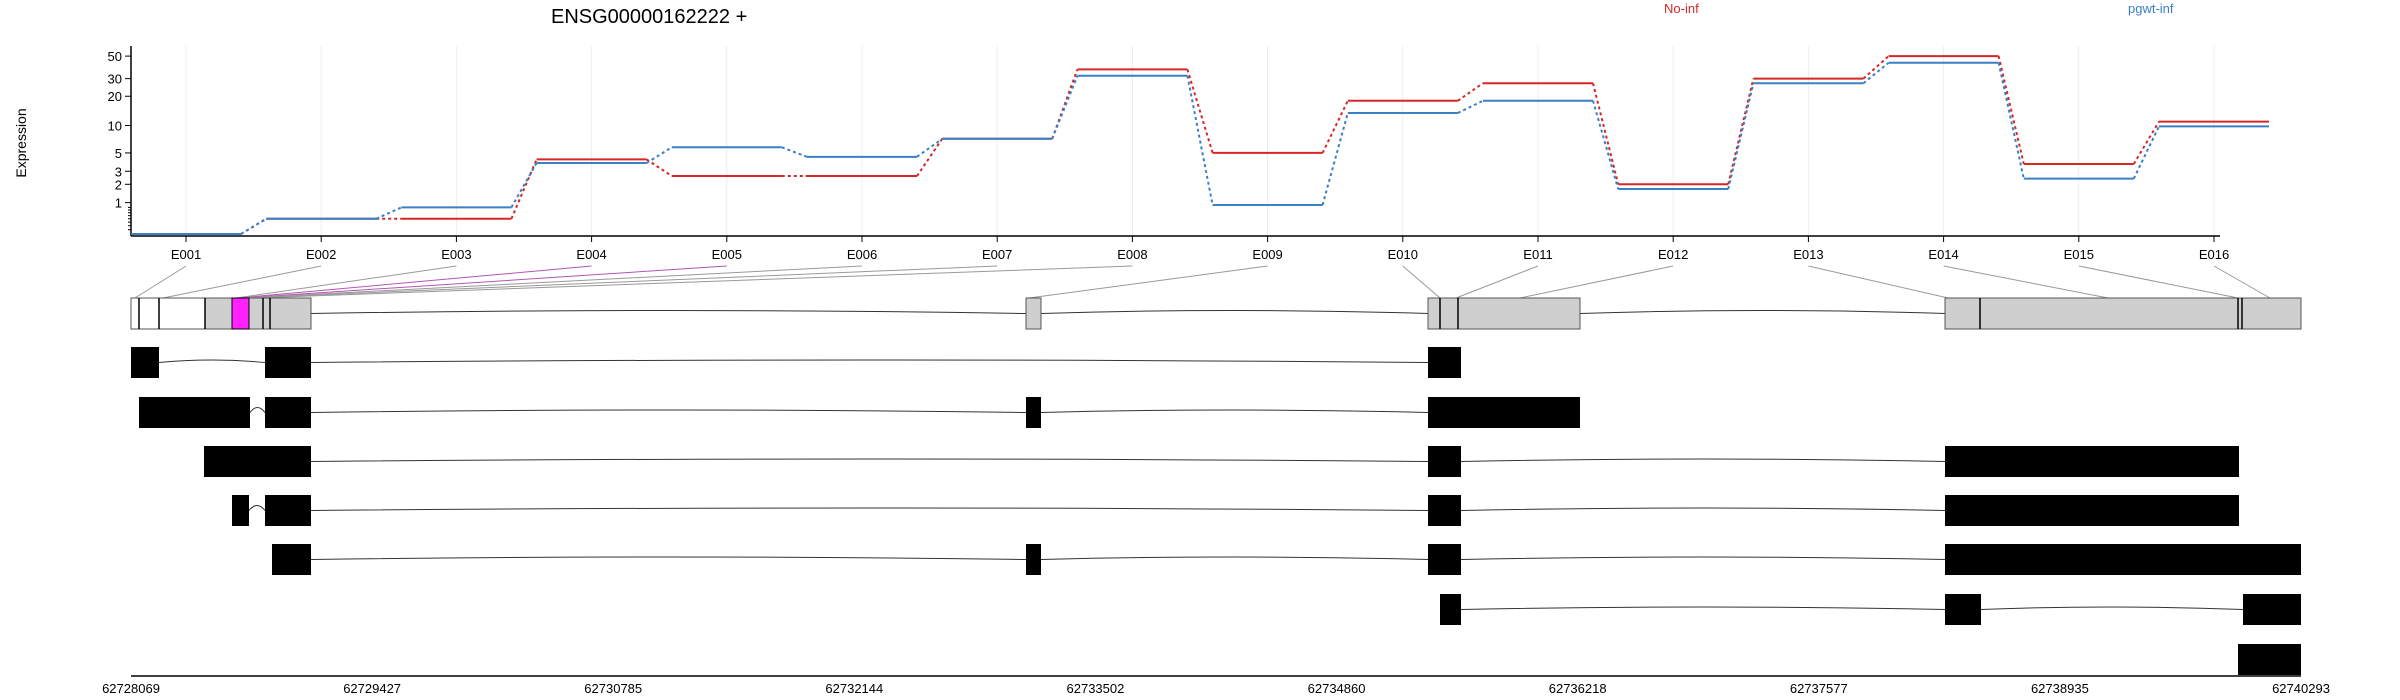  Describe the element at coordinates (1403, 254) in the screenshot. I see `x-tick-label-e010: E010` at that location.